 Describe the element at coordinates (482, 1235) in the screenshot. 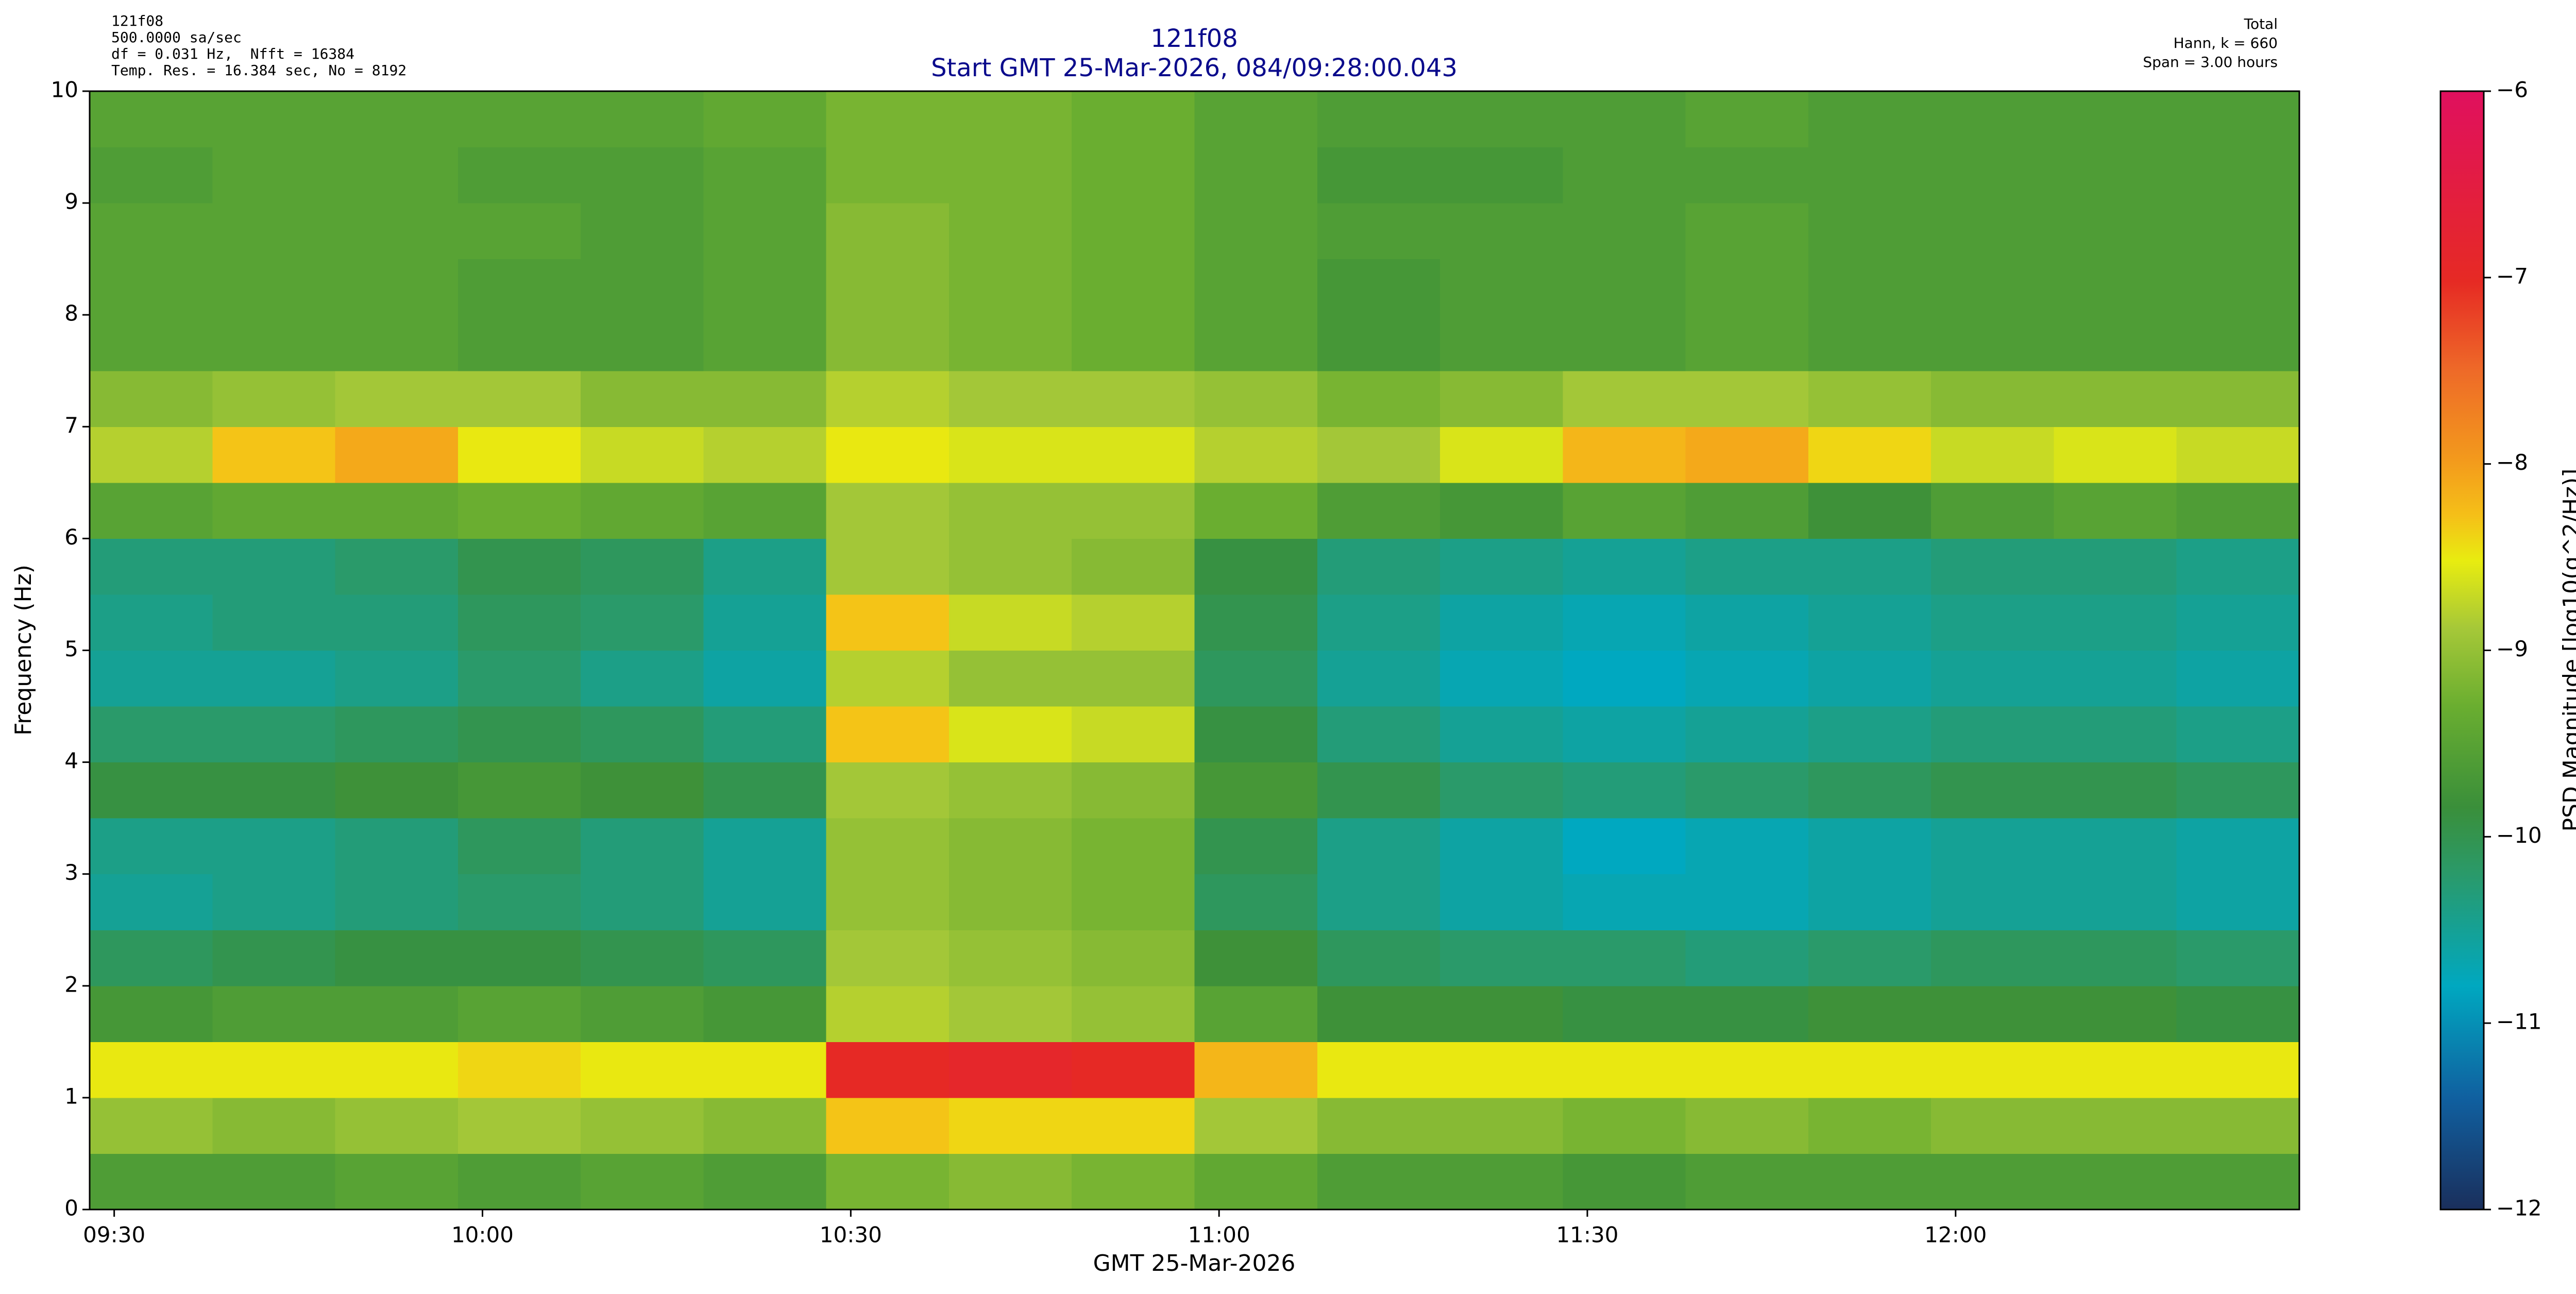

I see `x-tick-label: 10:00` at that location.